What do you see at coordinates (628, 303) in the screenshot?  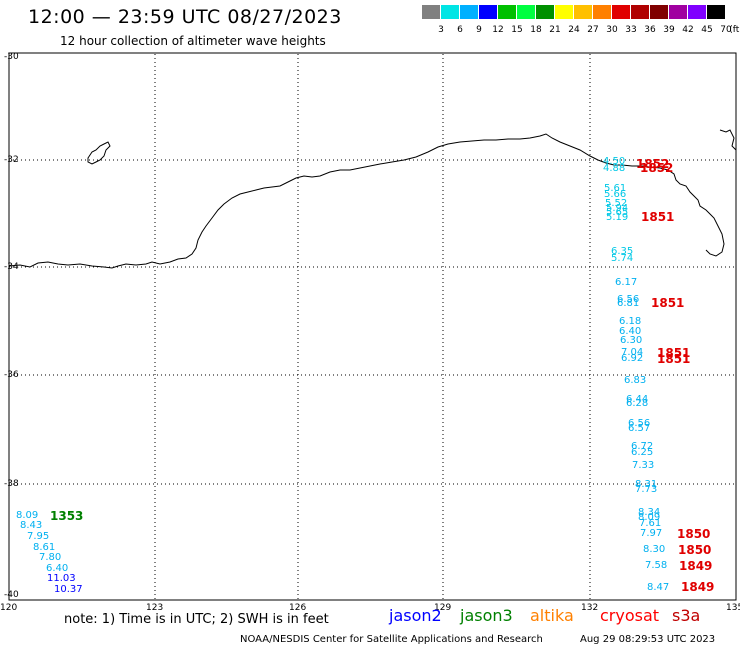 I see `wave-height-label: 6.81` at bounding box center [628, 303].